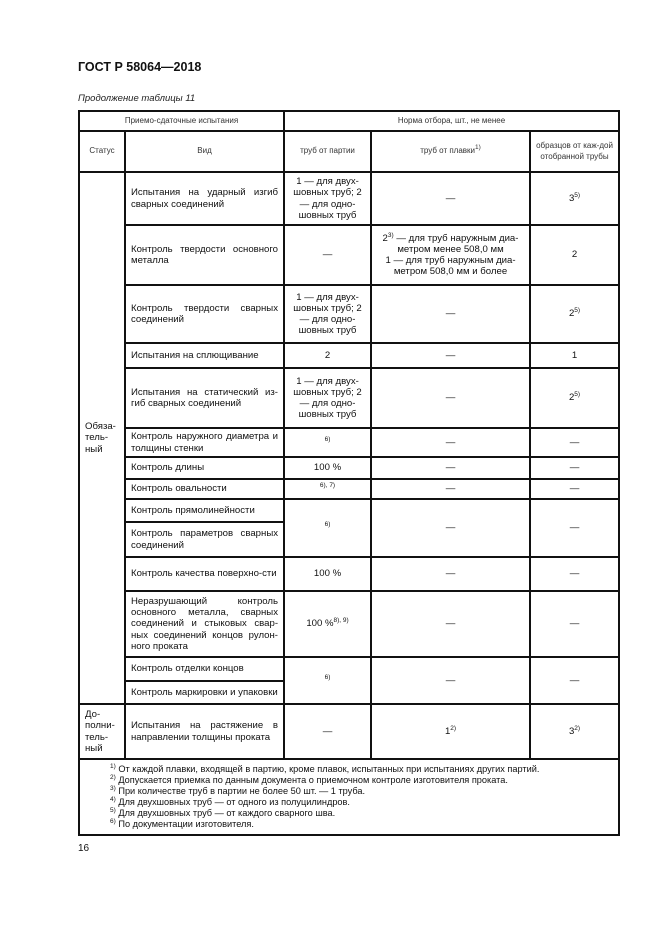 The width and height of the screenshot is (661, 935). What do you see at coordinates (204, 574) in the screenshot?
I see `test-type-cell: Контроль качества поверхно-сти` at bounding box center [204, 574].